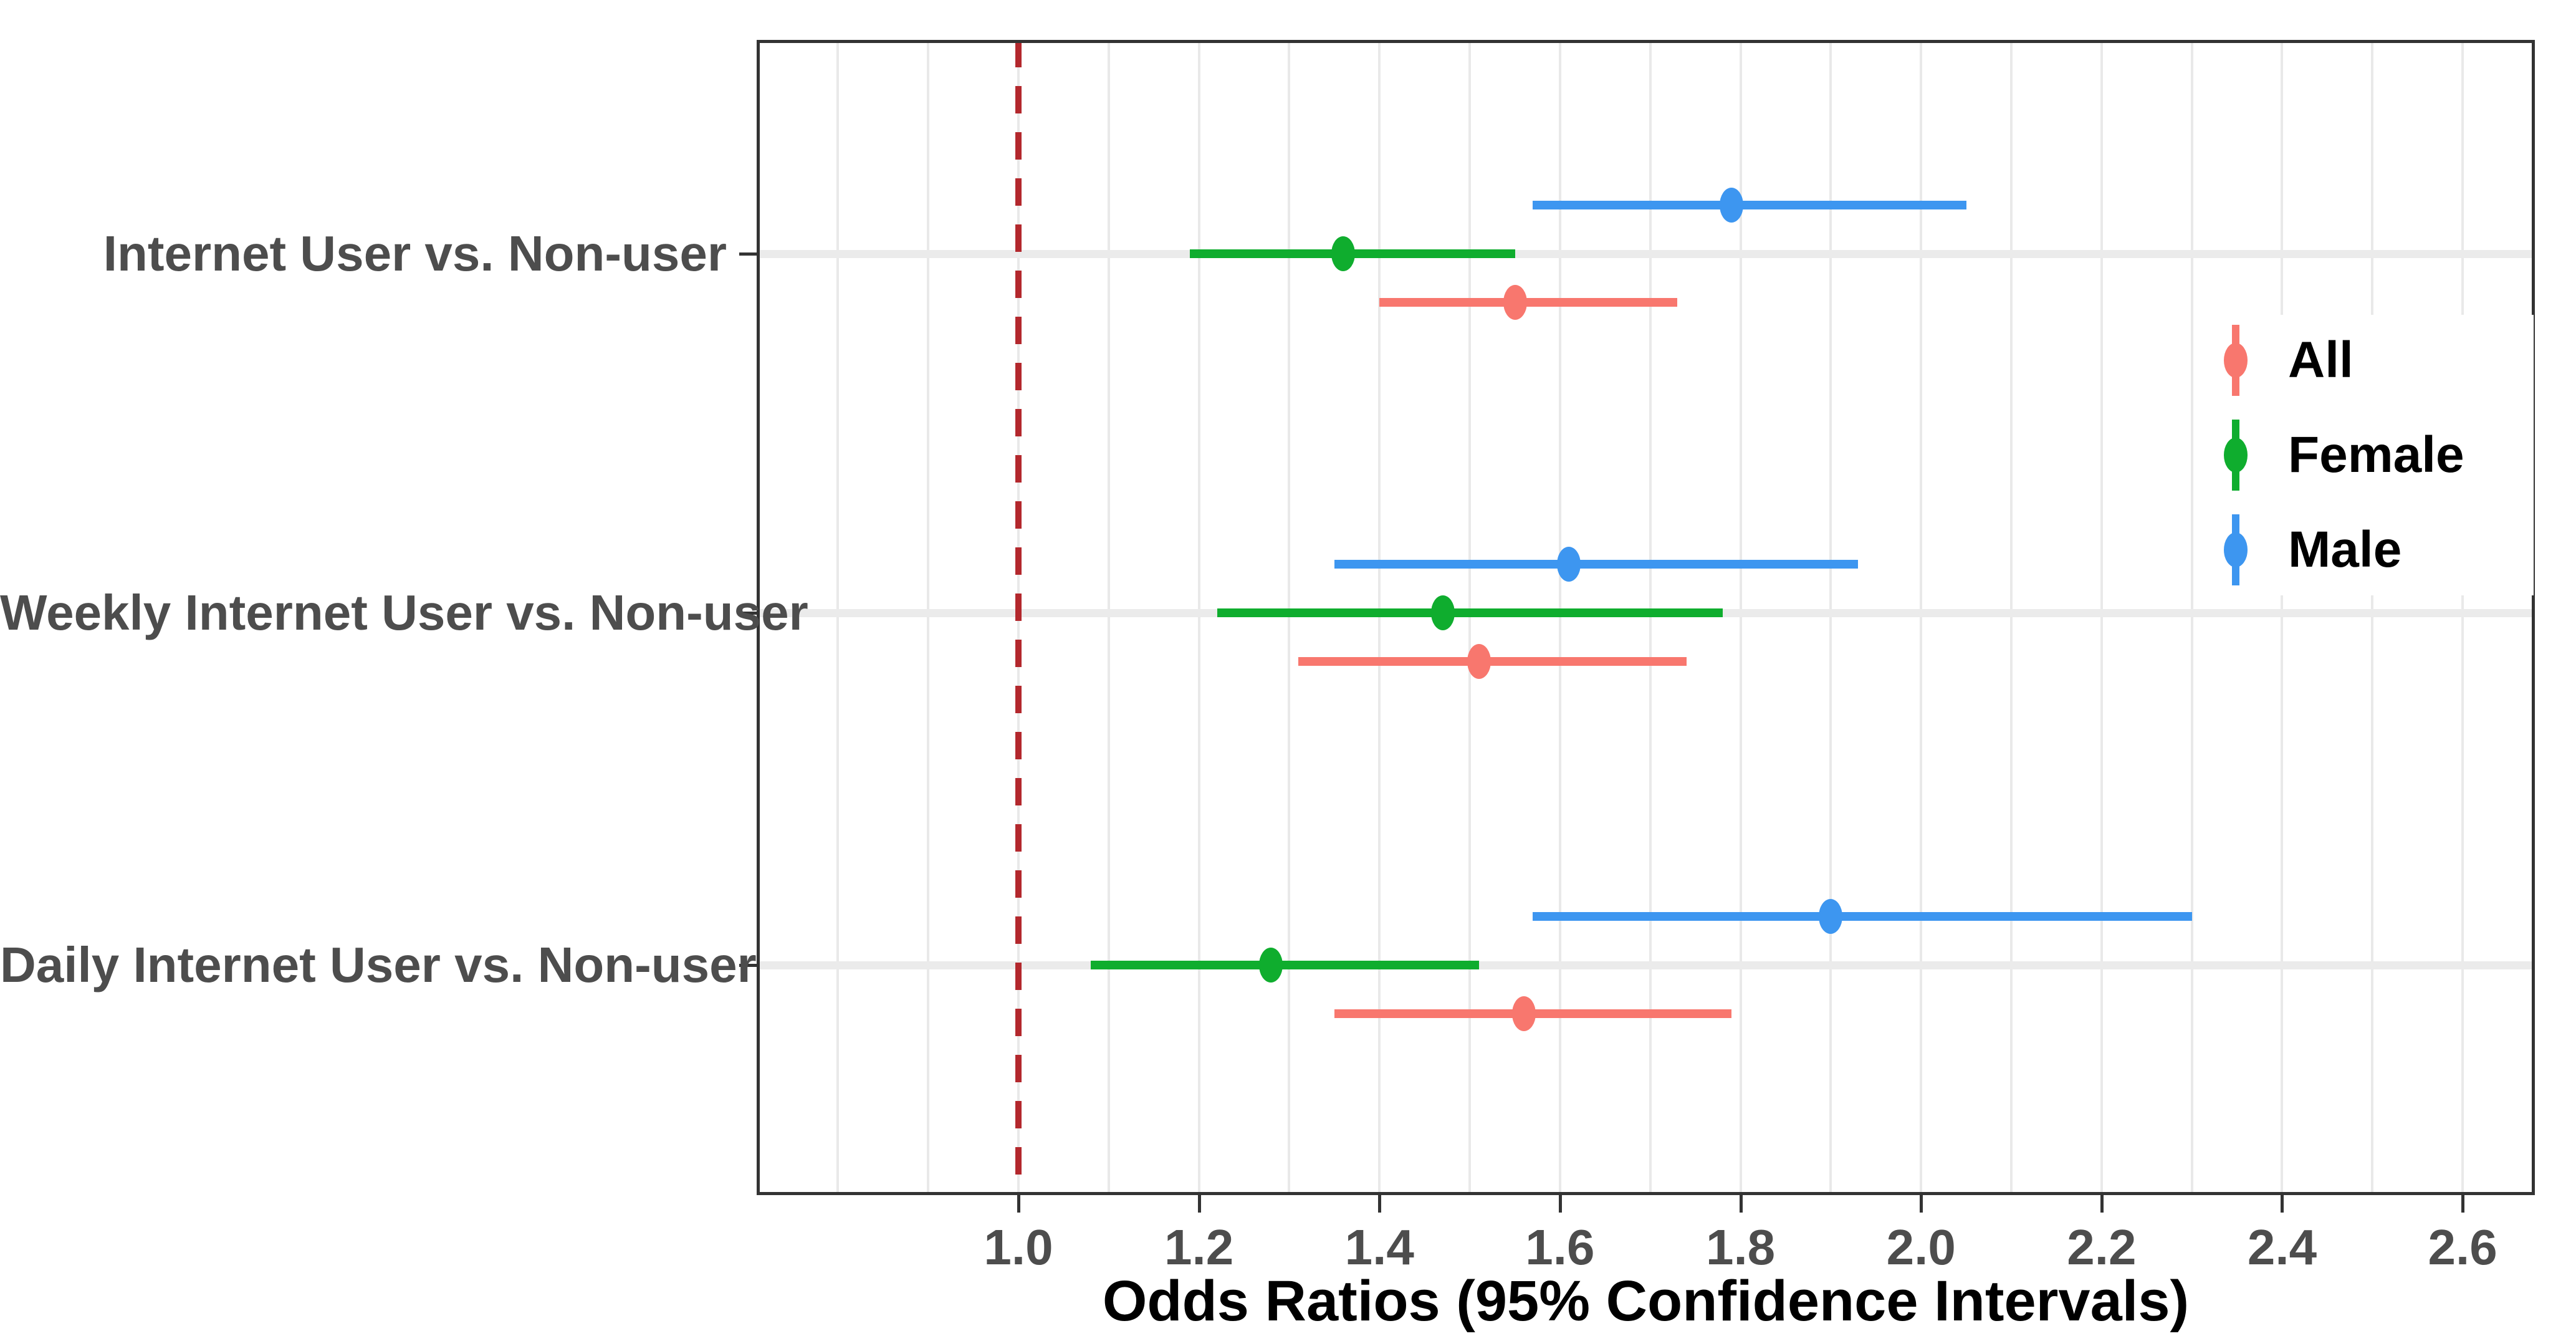 Image resolution: width=2576 pixels, height=1336 pixels. I want to click on y-category-label-1: Weekly Internet User vs. Non-user, so click(404, 612).